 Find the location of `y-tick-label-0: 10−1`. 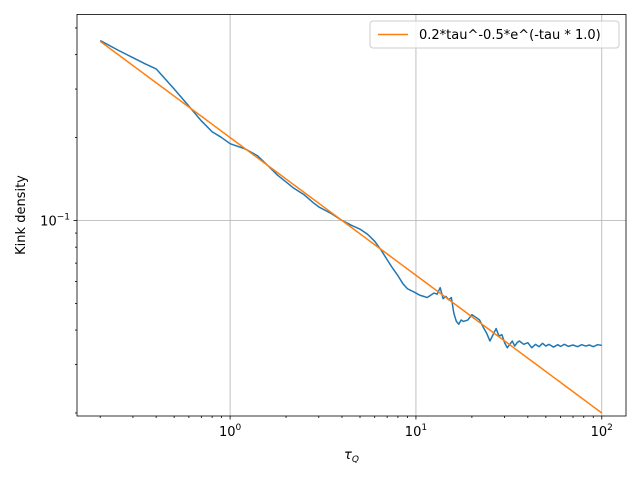

y-tick-label-0: 10−1 is located at coordinates (55, 220).